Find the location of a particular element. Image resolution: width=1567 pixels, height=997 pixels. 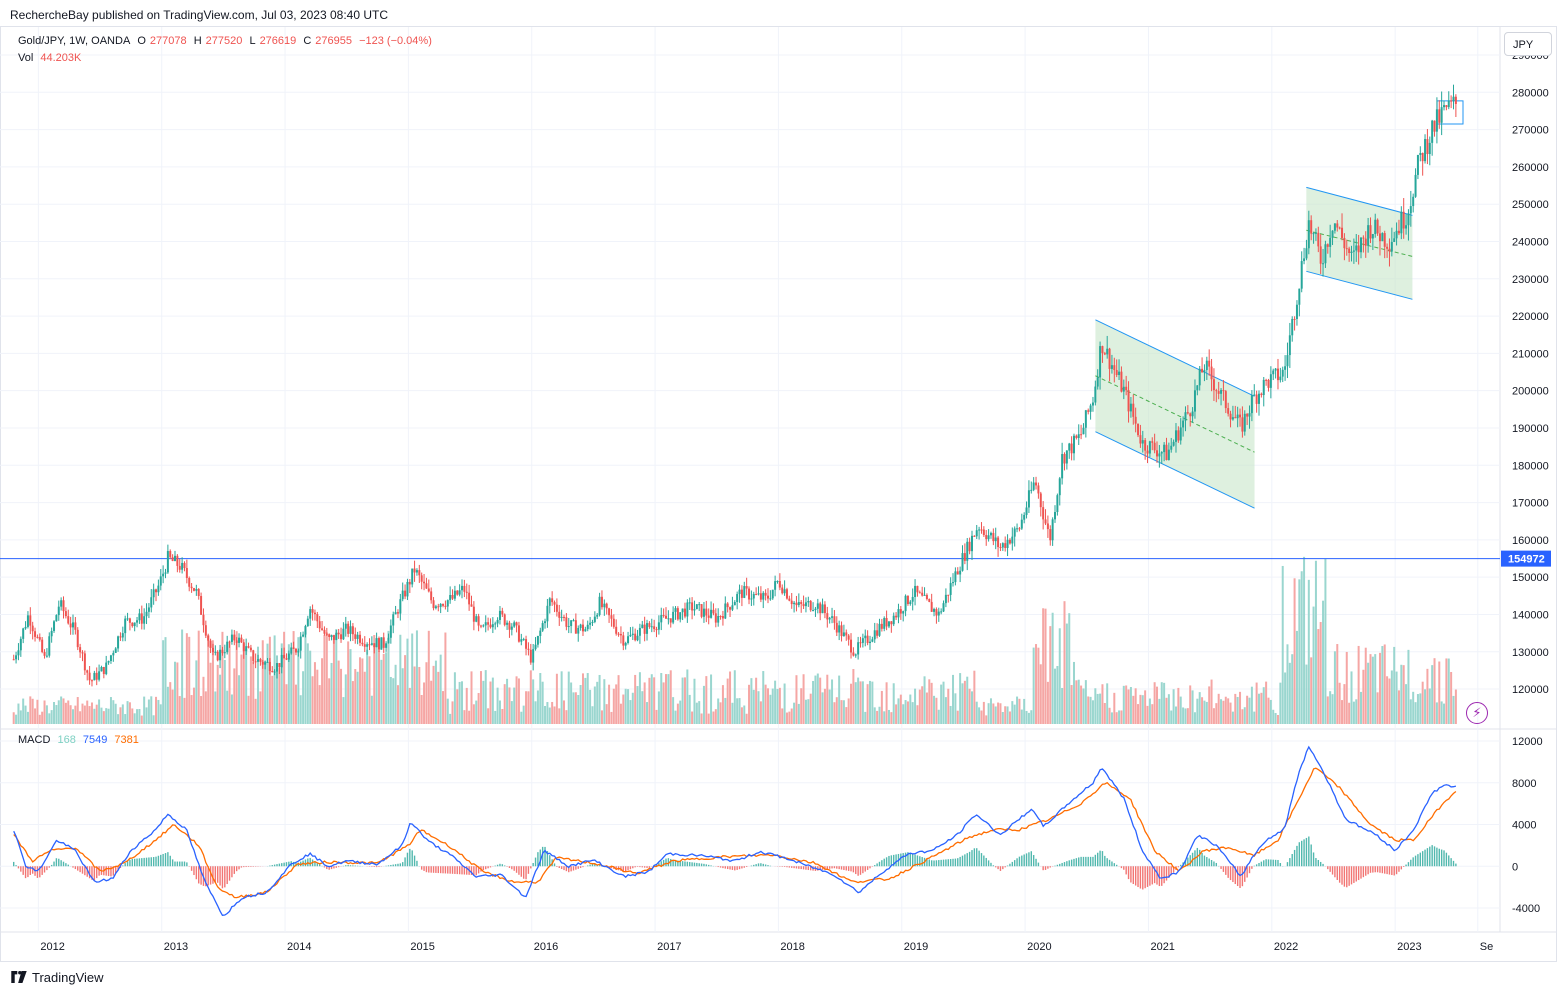

tradingview-logo-icon is located at coordinates (19, 977).